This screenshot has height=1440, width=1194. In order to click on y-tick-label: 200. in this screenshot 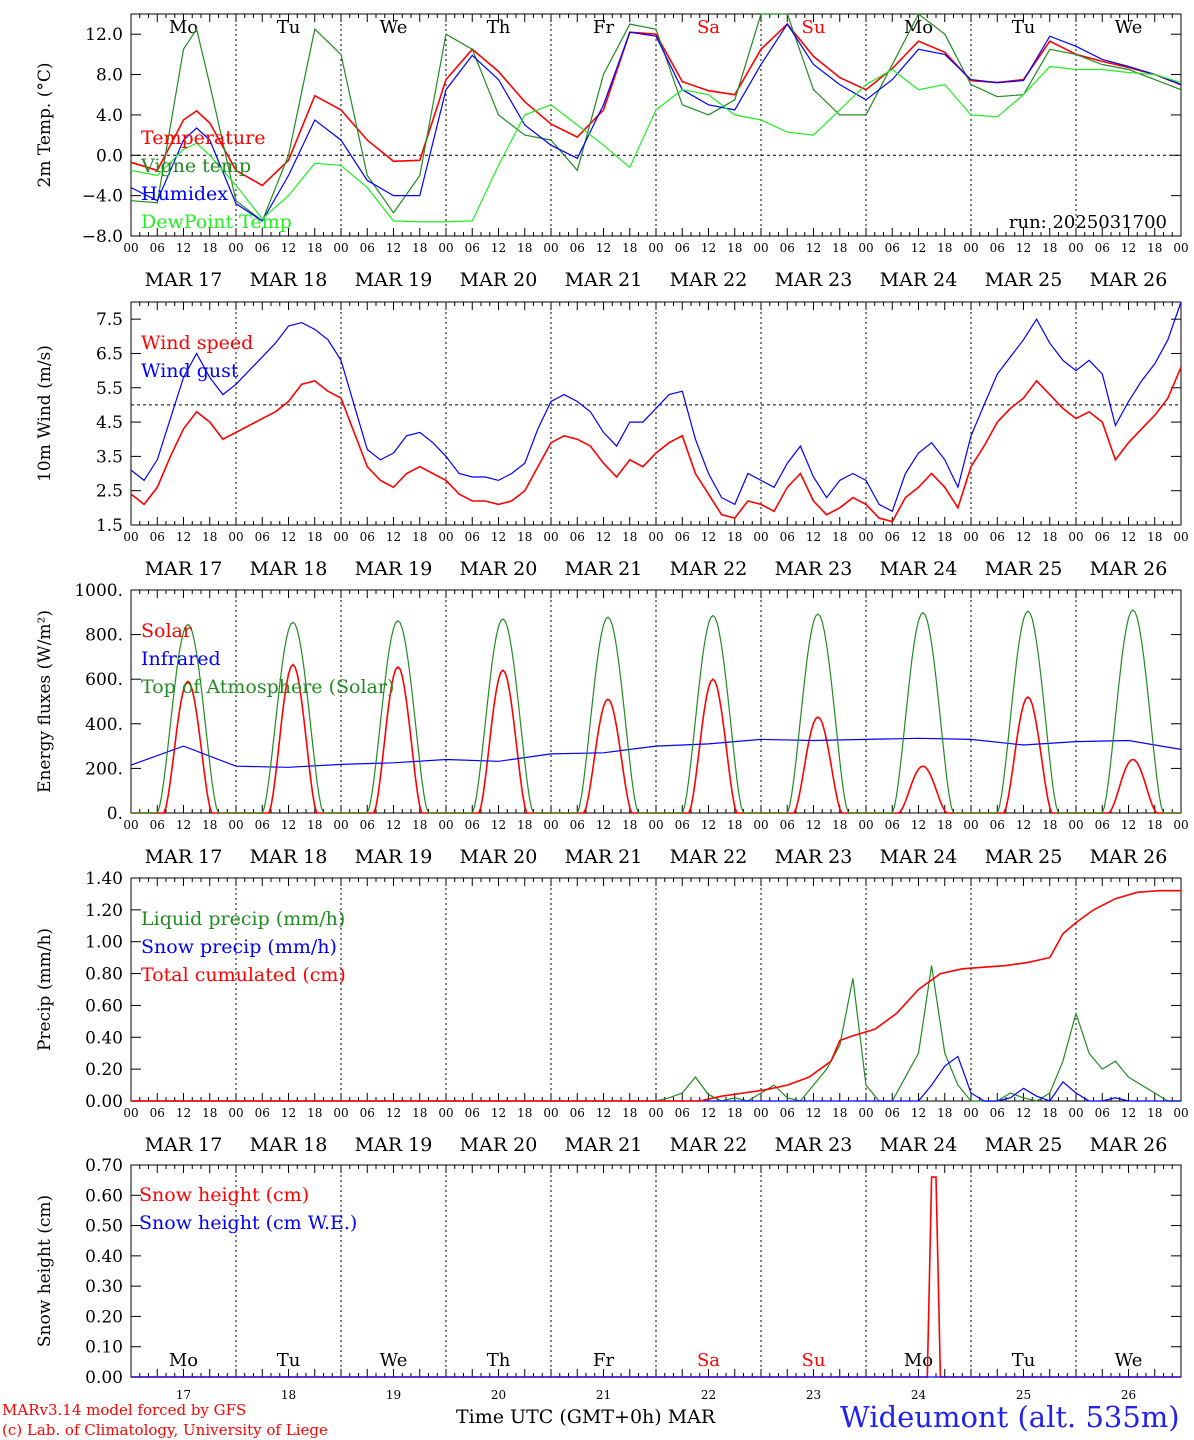, I will do `click(104, 769)`.